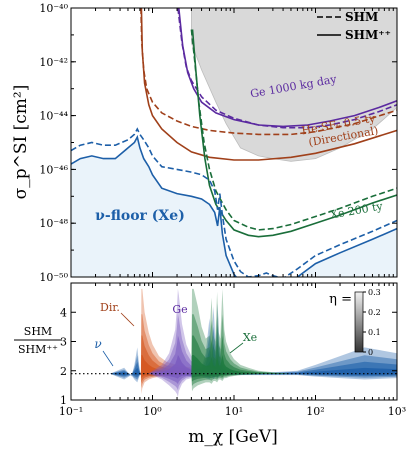 Image resolution: width=407 pixels, height=452 pixels. I want to click on x-tick-label: 10¹, so click(234, 411).